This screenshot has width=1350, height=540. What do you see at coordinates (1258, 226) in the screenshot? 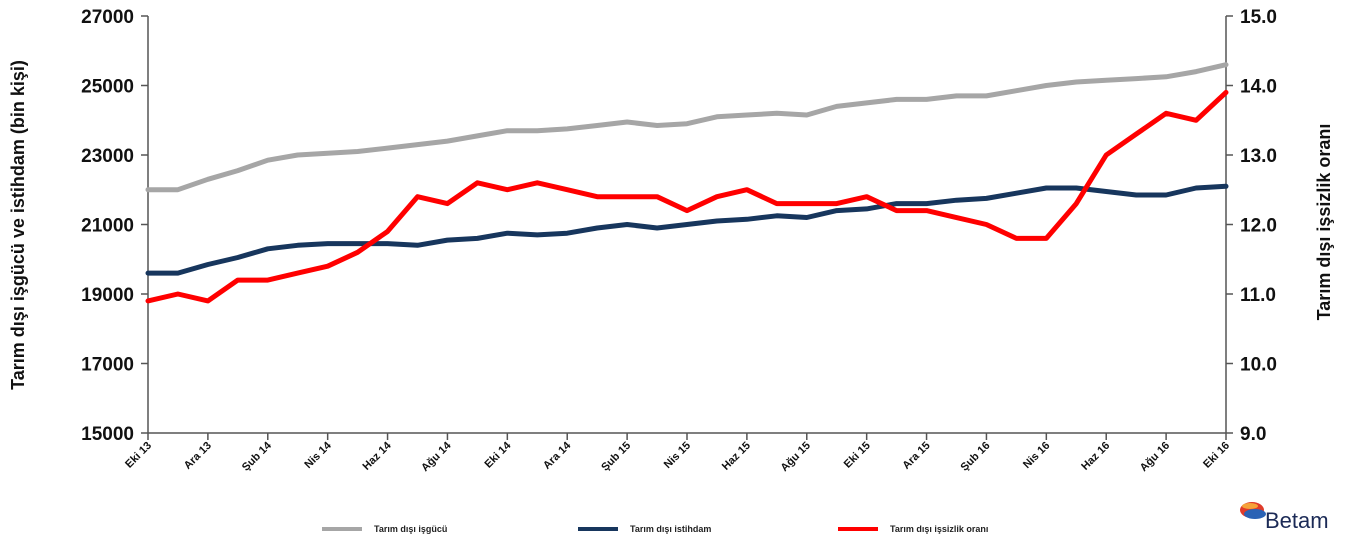
I see `right-tick-label: 12.0` at bounding box center [1258, 226].